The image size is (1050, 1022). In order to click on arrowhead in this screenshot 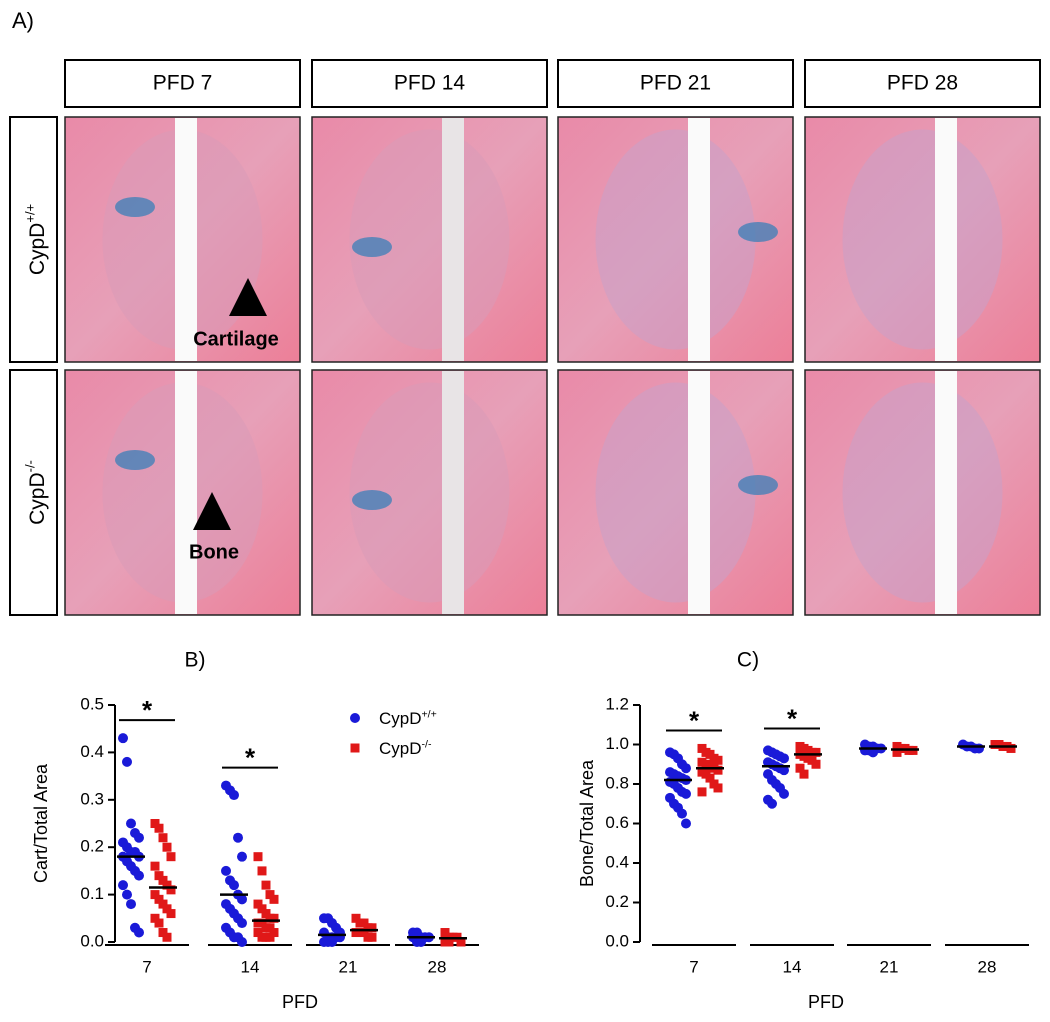, I will do `click(248, 297)`.